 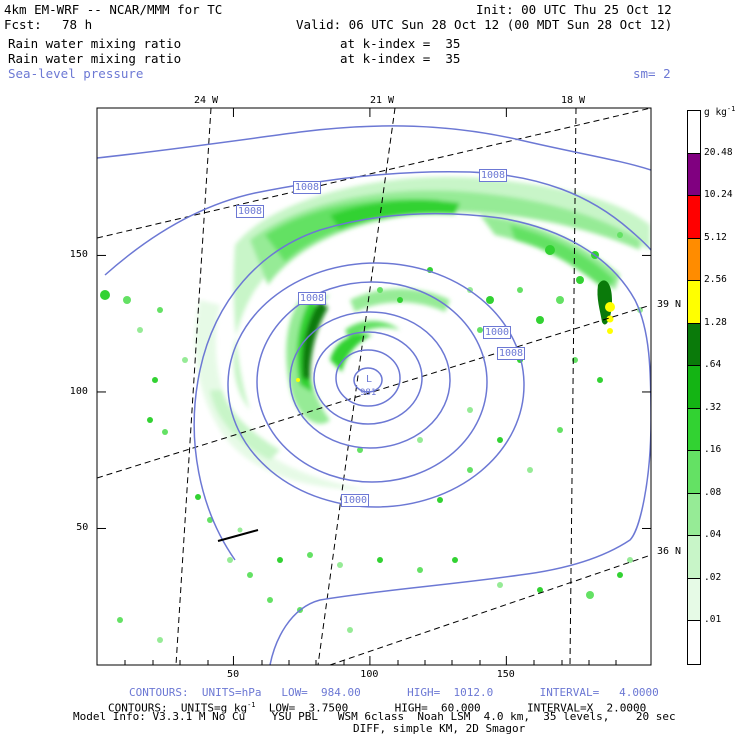 I want to click on lat-label-36n: 36 N, so click(x=669, y=551).